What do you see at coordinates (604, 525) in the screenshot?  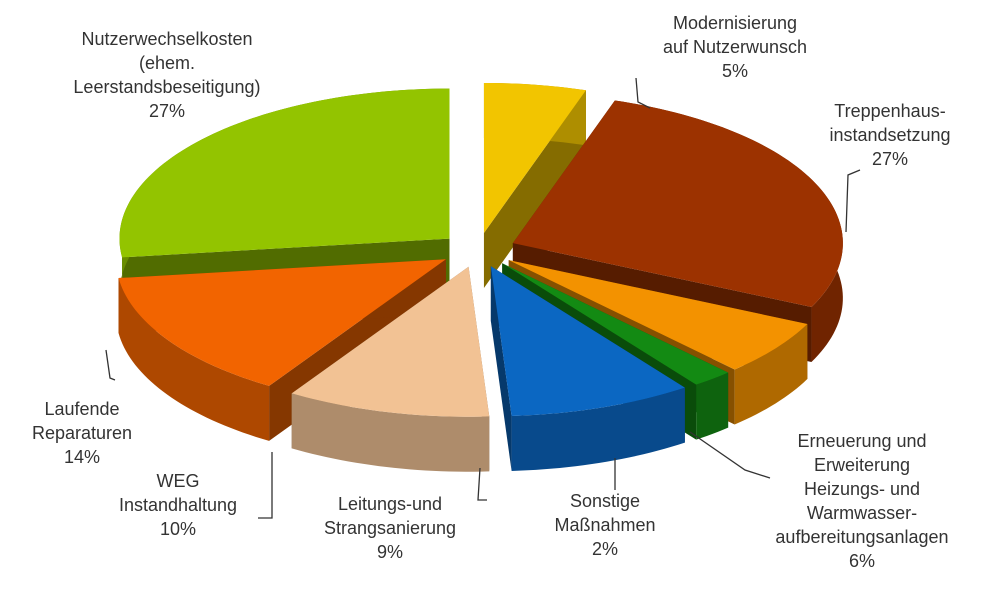 I see `slice-label: Maßnahmen` at bounding box center [604, 525].